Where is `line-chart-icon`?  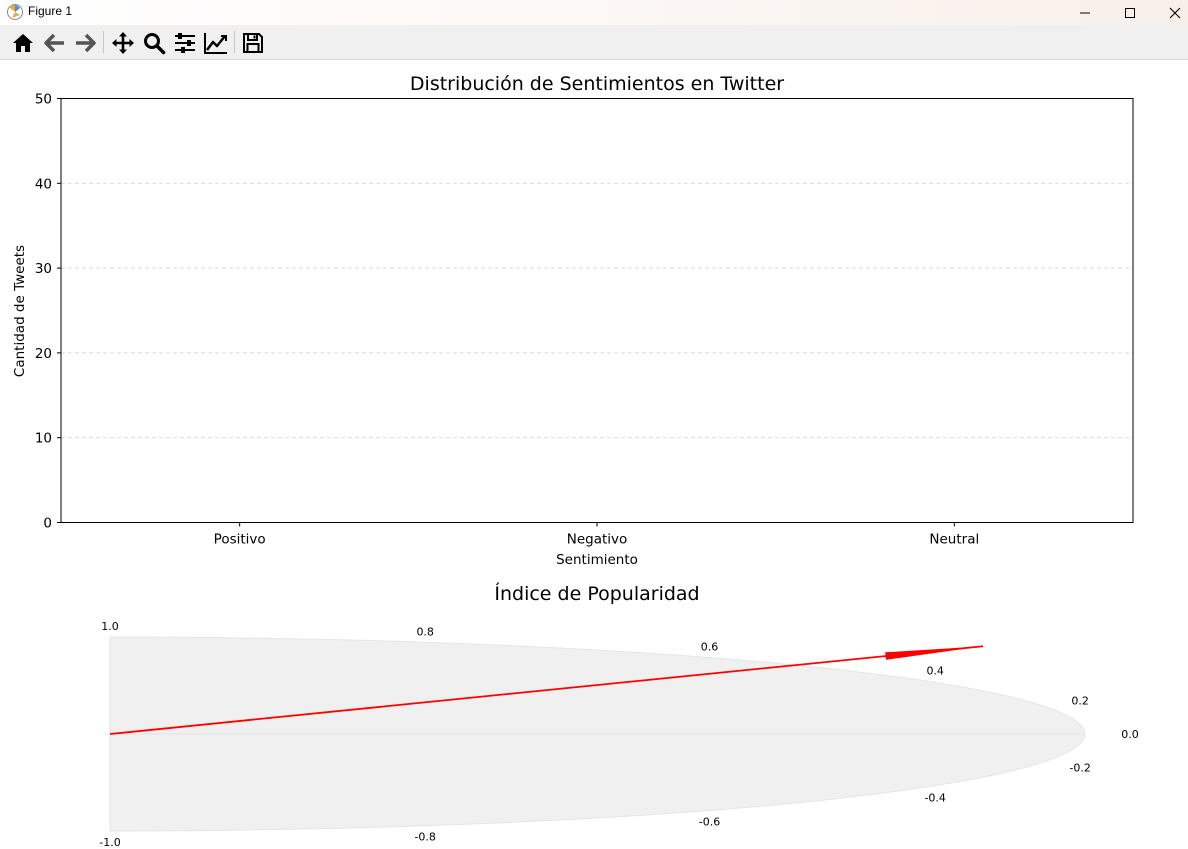 line-chart-icon is located at coordinates (215, 43).